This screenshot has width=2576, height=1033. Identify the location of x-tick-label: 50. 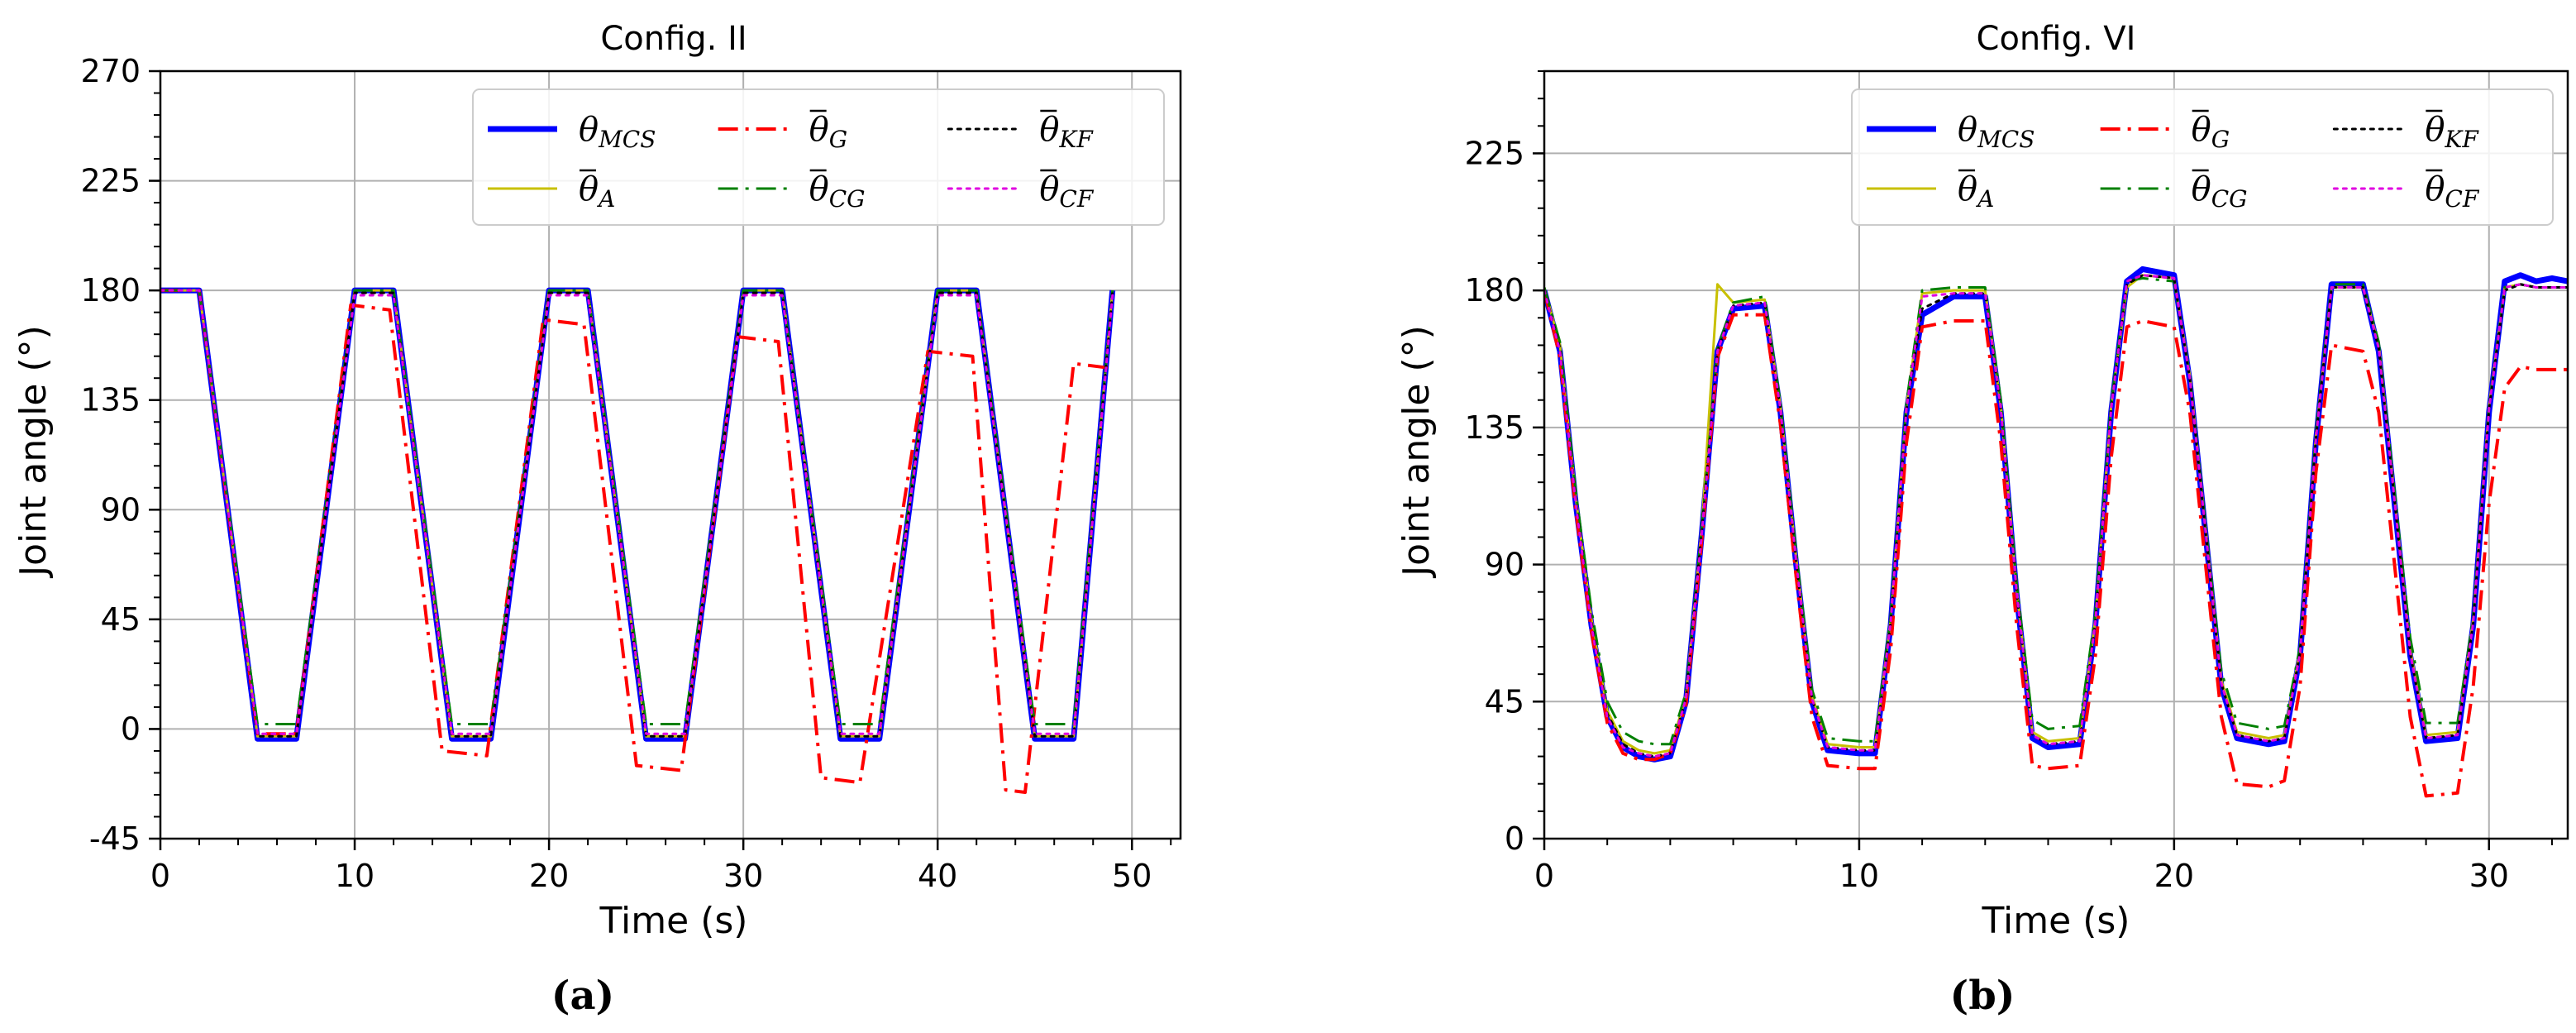
(1132, 876).